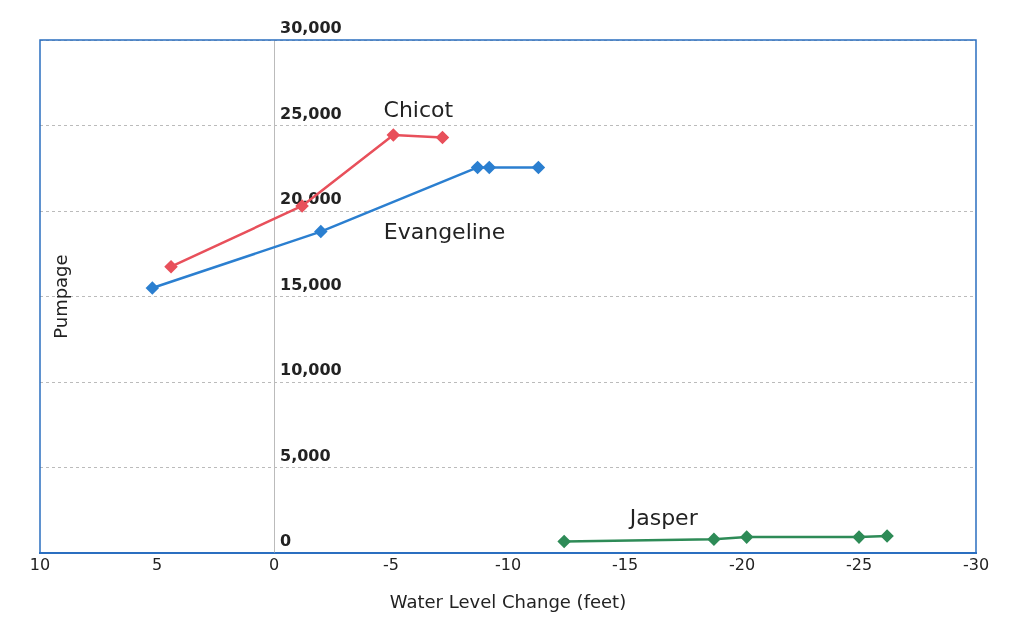 Image resolution: width=1016 pixels, height=638 pixels. Describe the element at coordinates (508, 564) in the screenshot. I see `x-tick-label: -10` at that location.